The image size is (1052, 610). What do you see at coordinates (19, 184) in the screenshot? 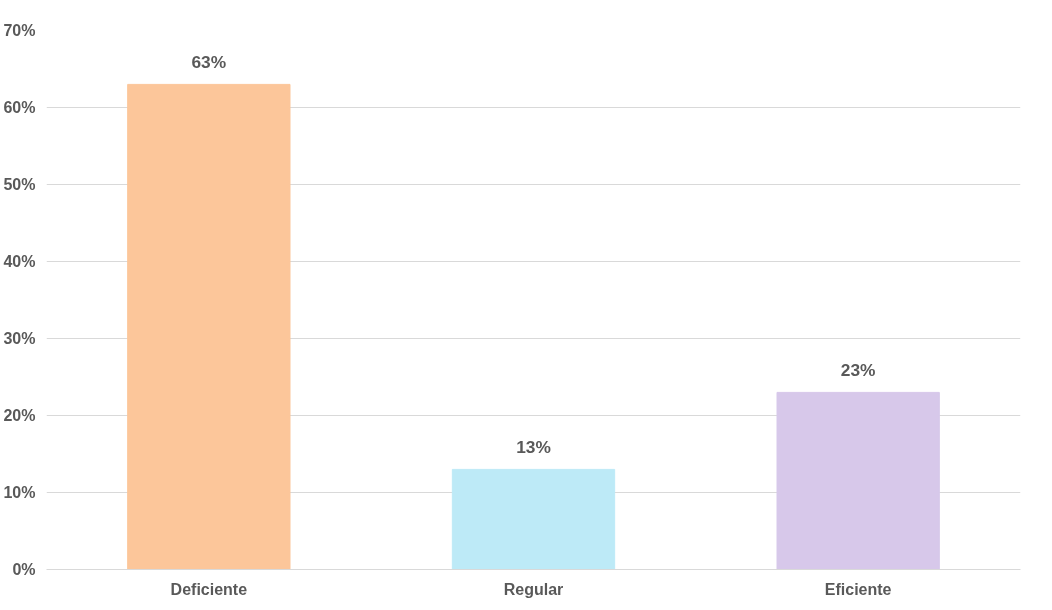
I see `y-tick-label: 50%` at bounding box center [19, 184].